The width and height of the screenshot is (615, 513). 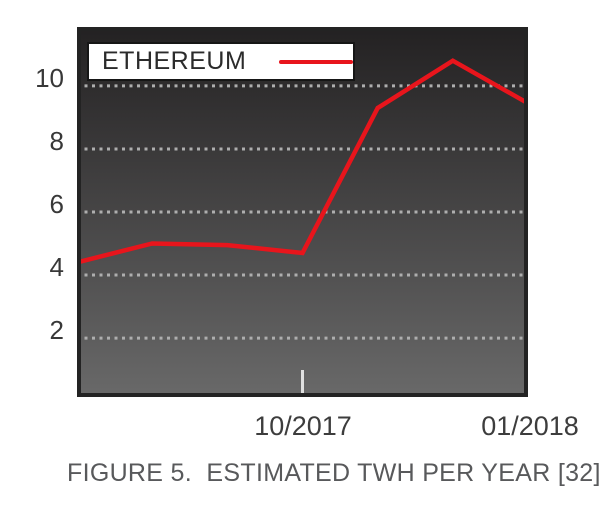 What do you see at coordinates (334, 473) in the screenshot?
I see `figure-caption: FIGURE 5. ESTIMATED TWH PER YEAR [32]` at bounding box center [334, 473].